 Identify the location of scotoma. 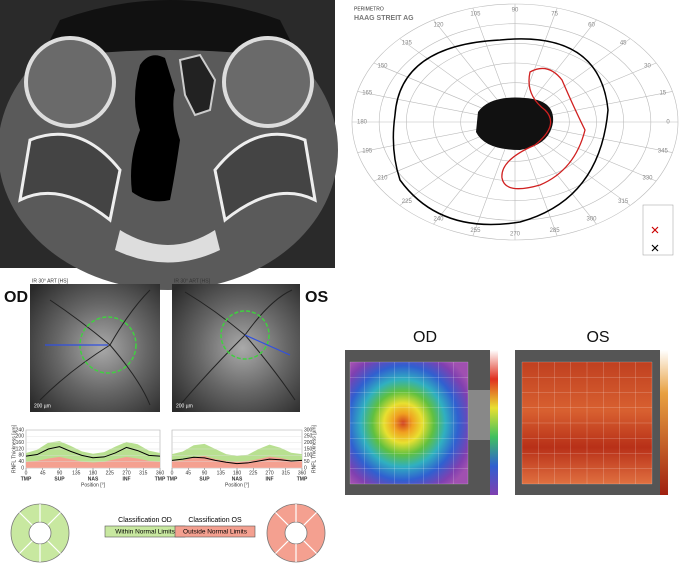
(515, 123).